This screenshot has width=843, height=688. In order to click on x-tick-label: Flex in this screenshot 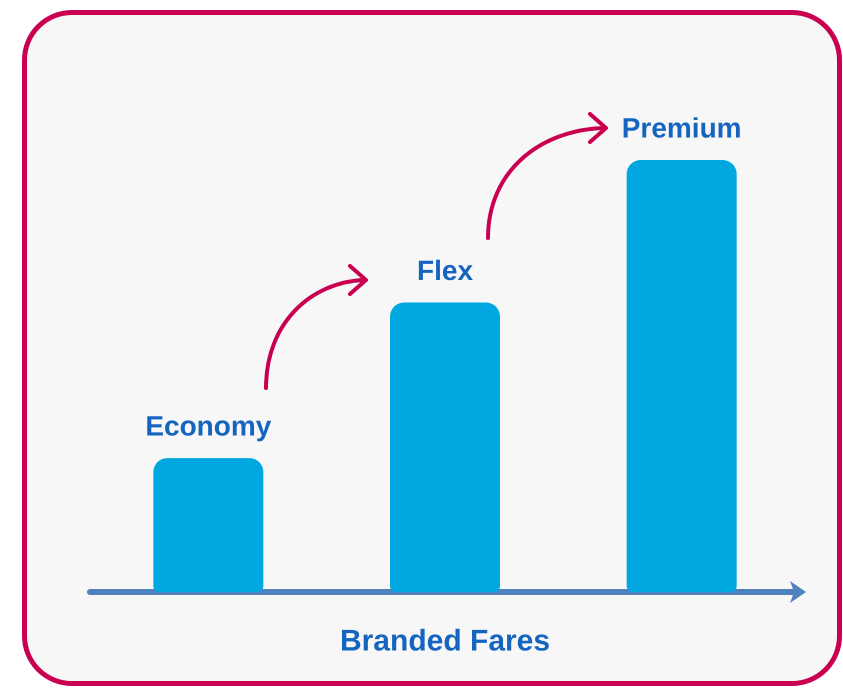, I will do `click(445, 270)`.